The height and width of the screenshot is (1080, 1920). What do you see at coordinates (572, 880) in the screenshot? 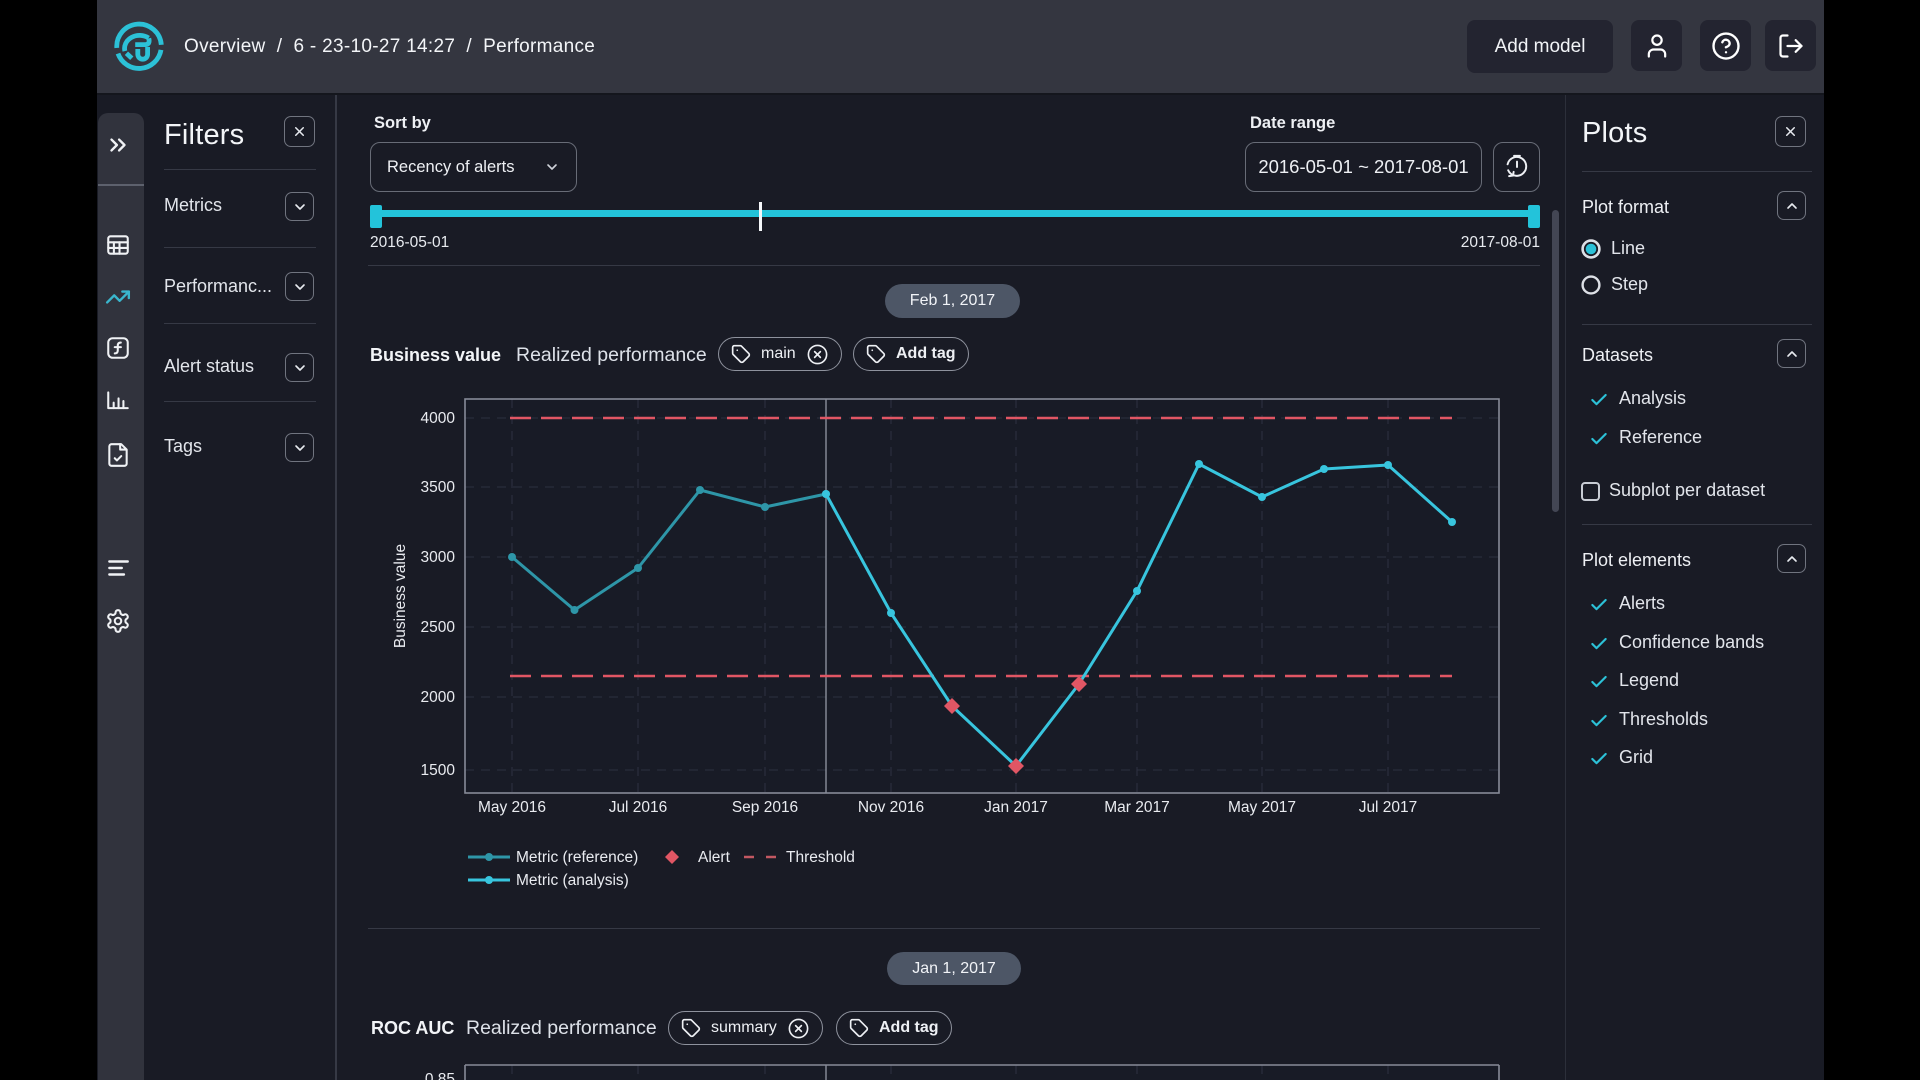
I see `svg-text: Metric (analysis)` at bounding box center [572, 880].